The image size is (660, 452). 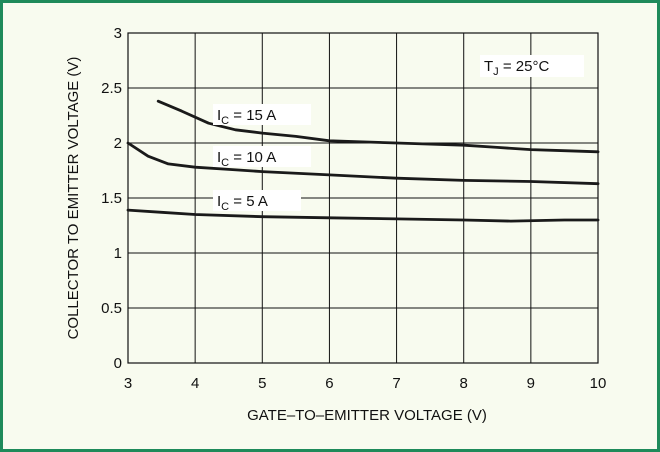 What do you see at coordinates (118, 143) in the screenshot?
I see `y-tick-label: 2` at bounding box center [118, 143].